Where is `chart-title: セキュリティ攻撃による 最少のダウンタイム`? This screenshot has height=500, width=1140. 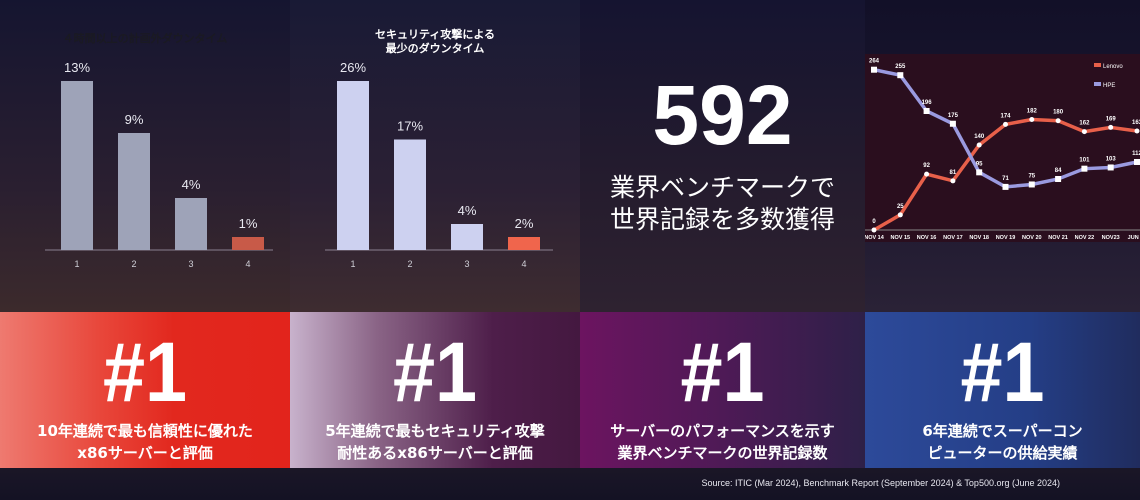
chart-title: セキュリティ攻撃による 最少のダウンタイム is located at coordinates (435, 42).